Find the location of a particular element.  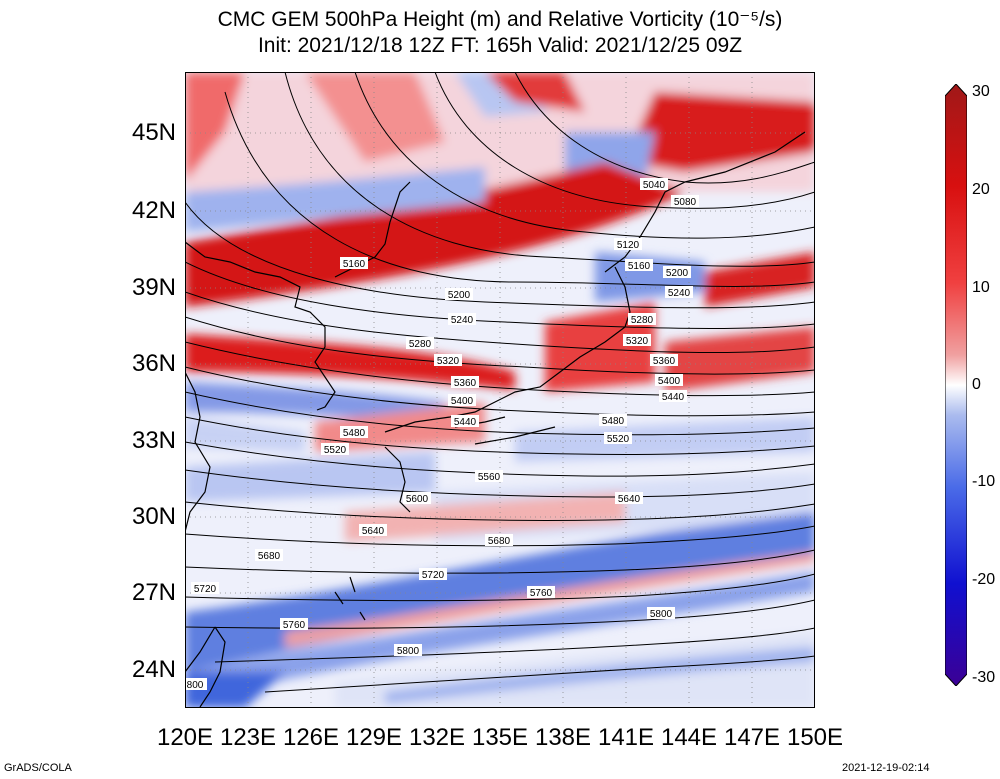

lat-label: 30N is located at coordinates (153, 516).